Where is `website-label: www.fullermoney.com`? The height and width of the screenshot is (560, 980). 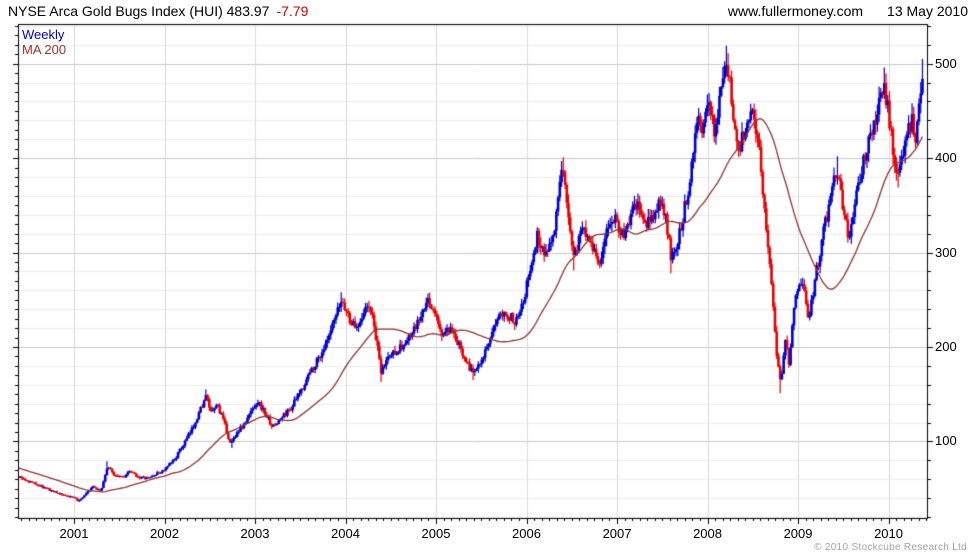 website-label: www.fullermoney.com is located at coordinates (795, 11).